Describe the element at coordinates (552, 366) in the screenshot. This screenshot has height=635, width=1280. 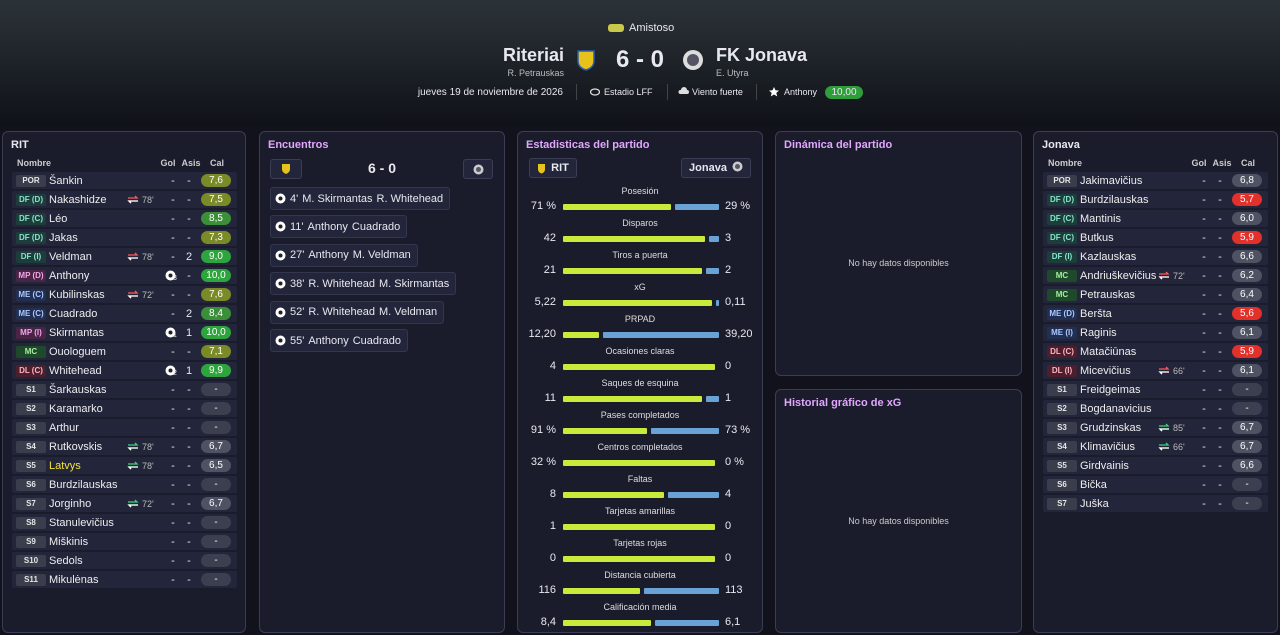
I see `stat-home-value: 4` at that location.